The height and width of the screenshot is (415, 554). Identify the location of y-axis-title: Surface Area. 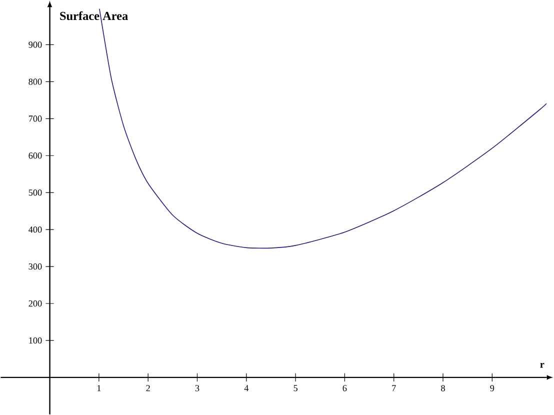
(94, 15).